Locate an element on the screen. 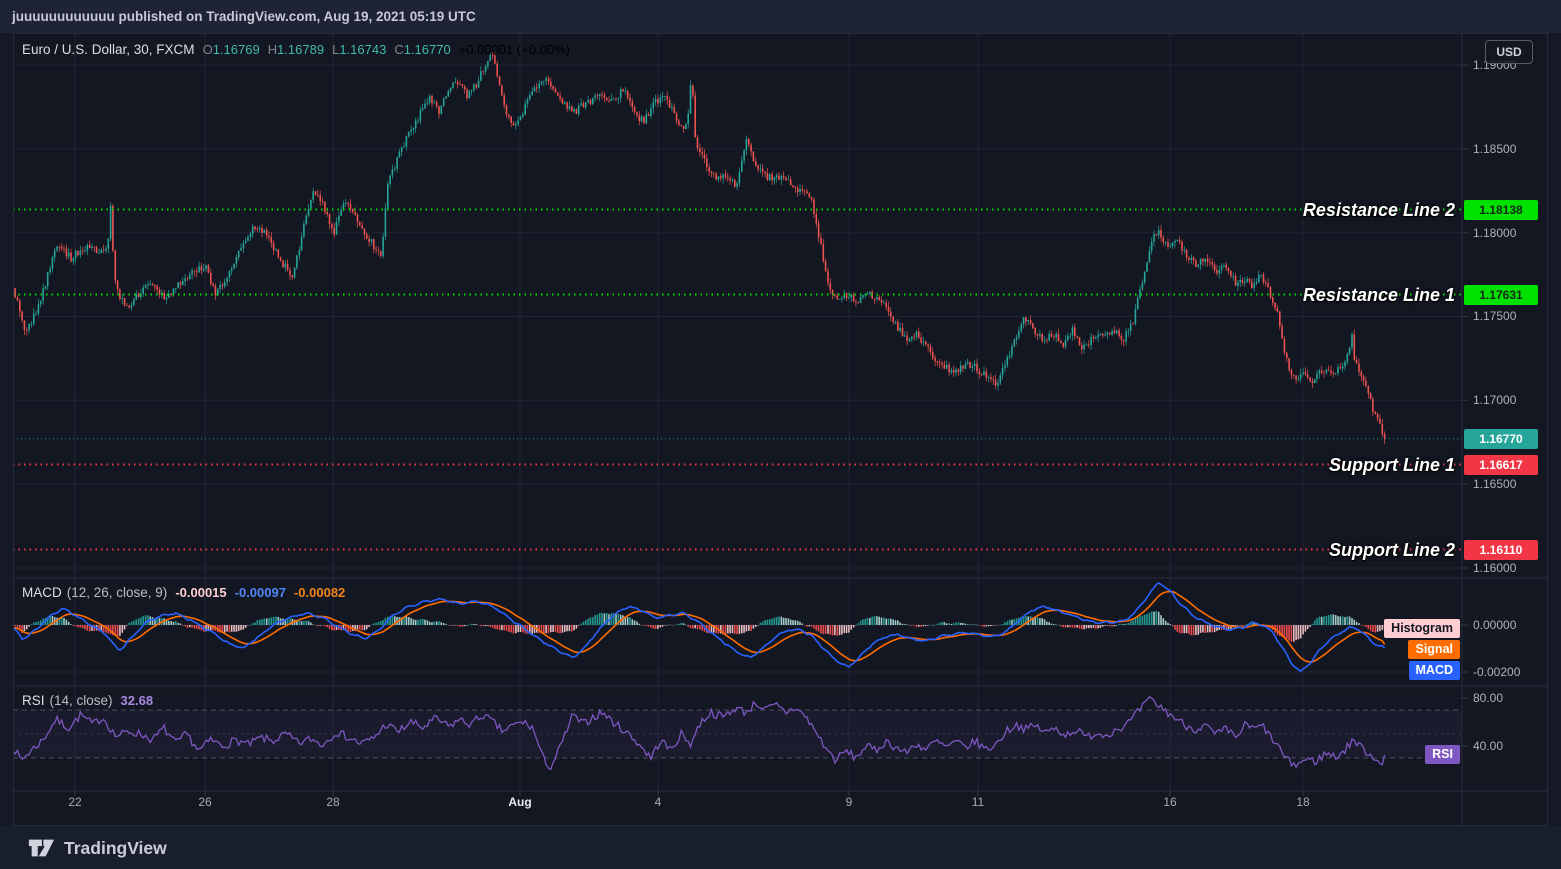 The width and height of the screenshot is (1561, 869). price-tick-label: 1.16000 is located at coordinates (1495, 567).